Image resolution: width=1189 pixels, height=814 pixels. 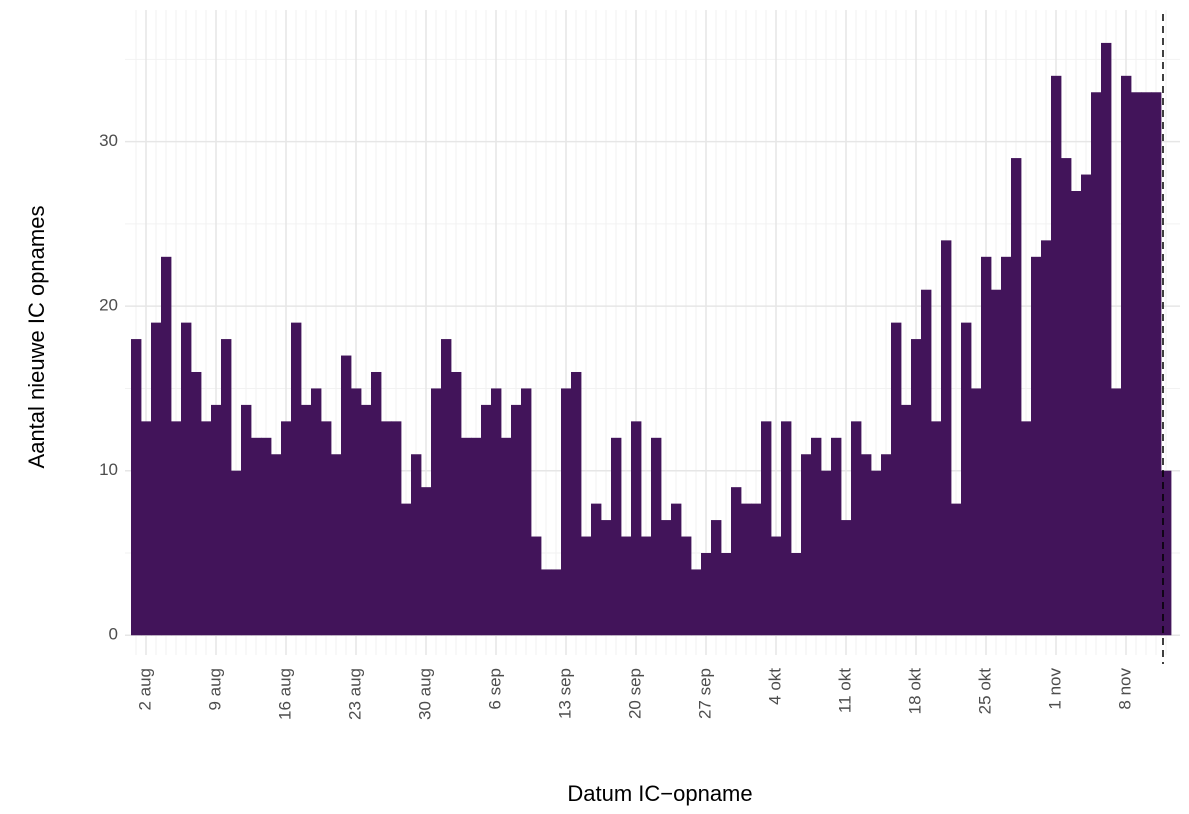 What do you see at coordinates (914, 691) in the screenshot?
I see `x-tick-label: 18 okt` at bounding box center [914, 691].